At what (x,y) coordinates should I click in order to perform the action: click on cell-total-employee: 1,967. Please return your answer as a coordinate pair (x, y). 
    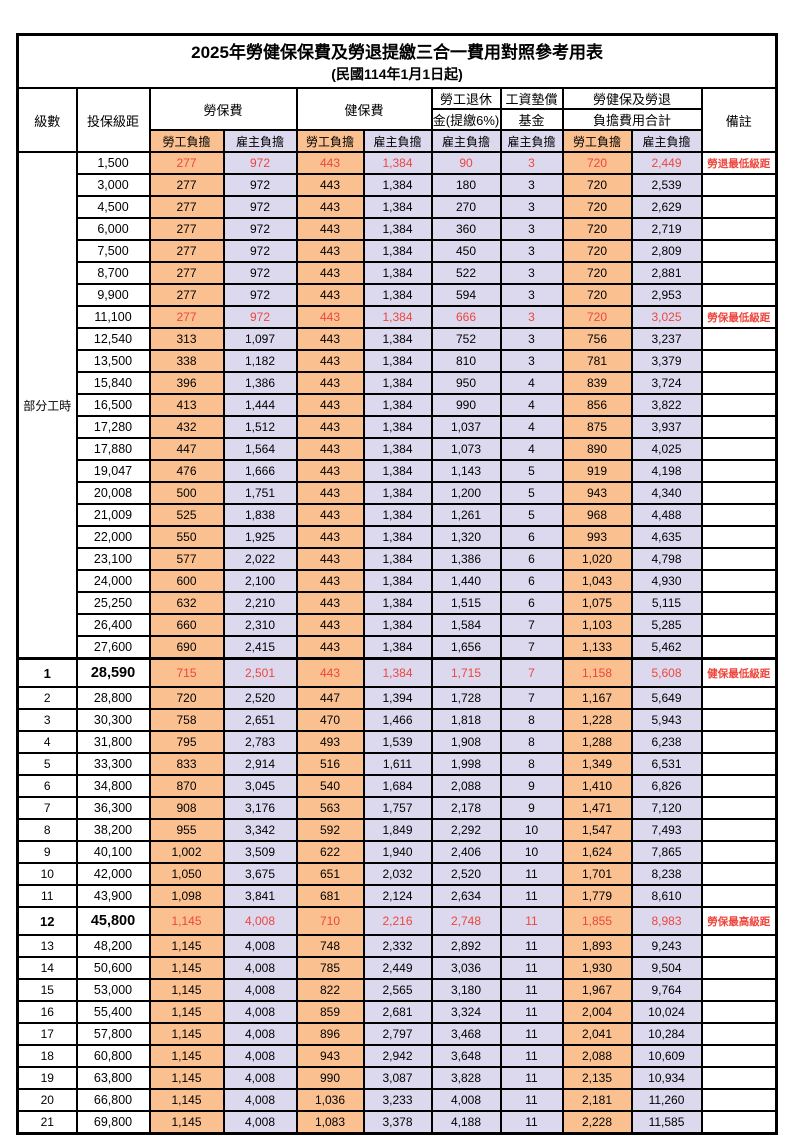
    Looking at the image, I should click on (597, 990).